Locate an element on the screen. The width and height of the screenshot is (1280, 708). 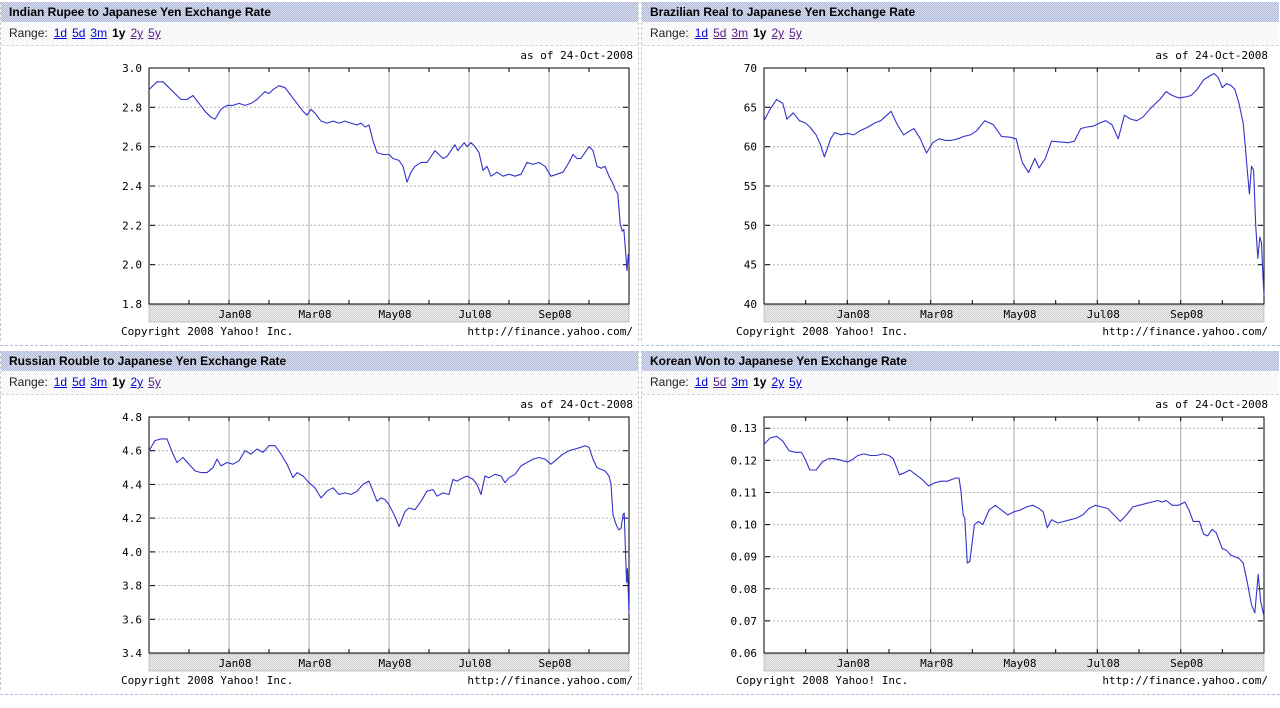
panel-title: Korean Won to Japanese Yen Exchange Rate is located at coordinates (960, 361).